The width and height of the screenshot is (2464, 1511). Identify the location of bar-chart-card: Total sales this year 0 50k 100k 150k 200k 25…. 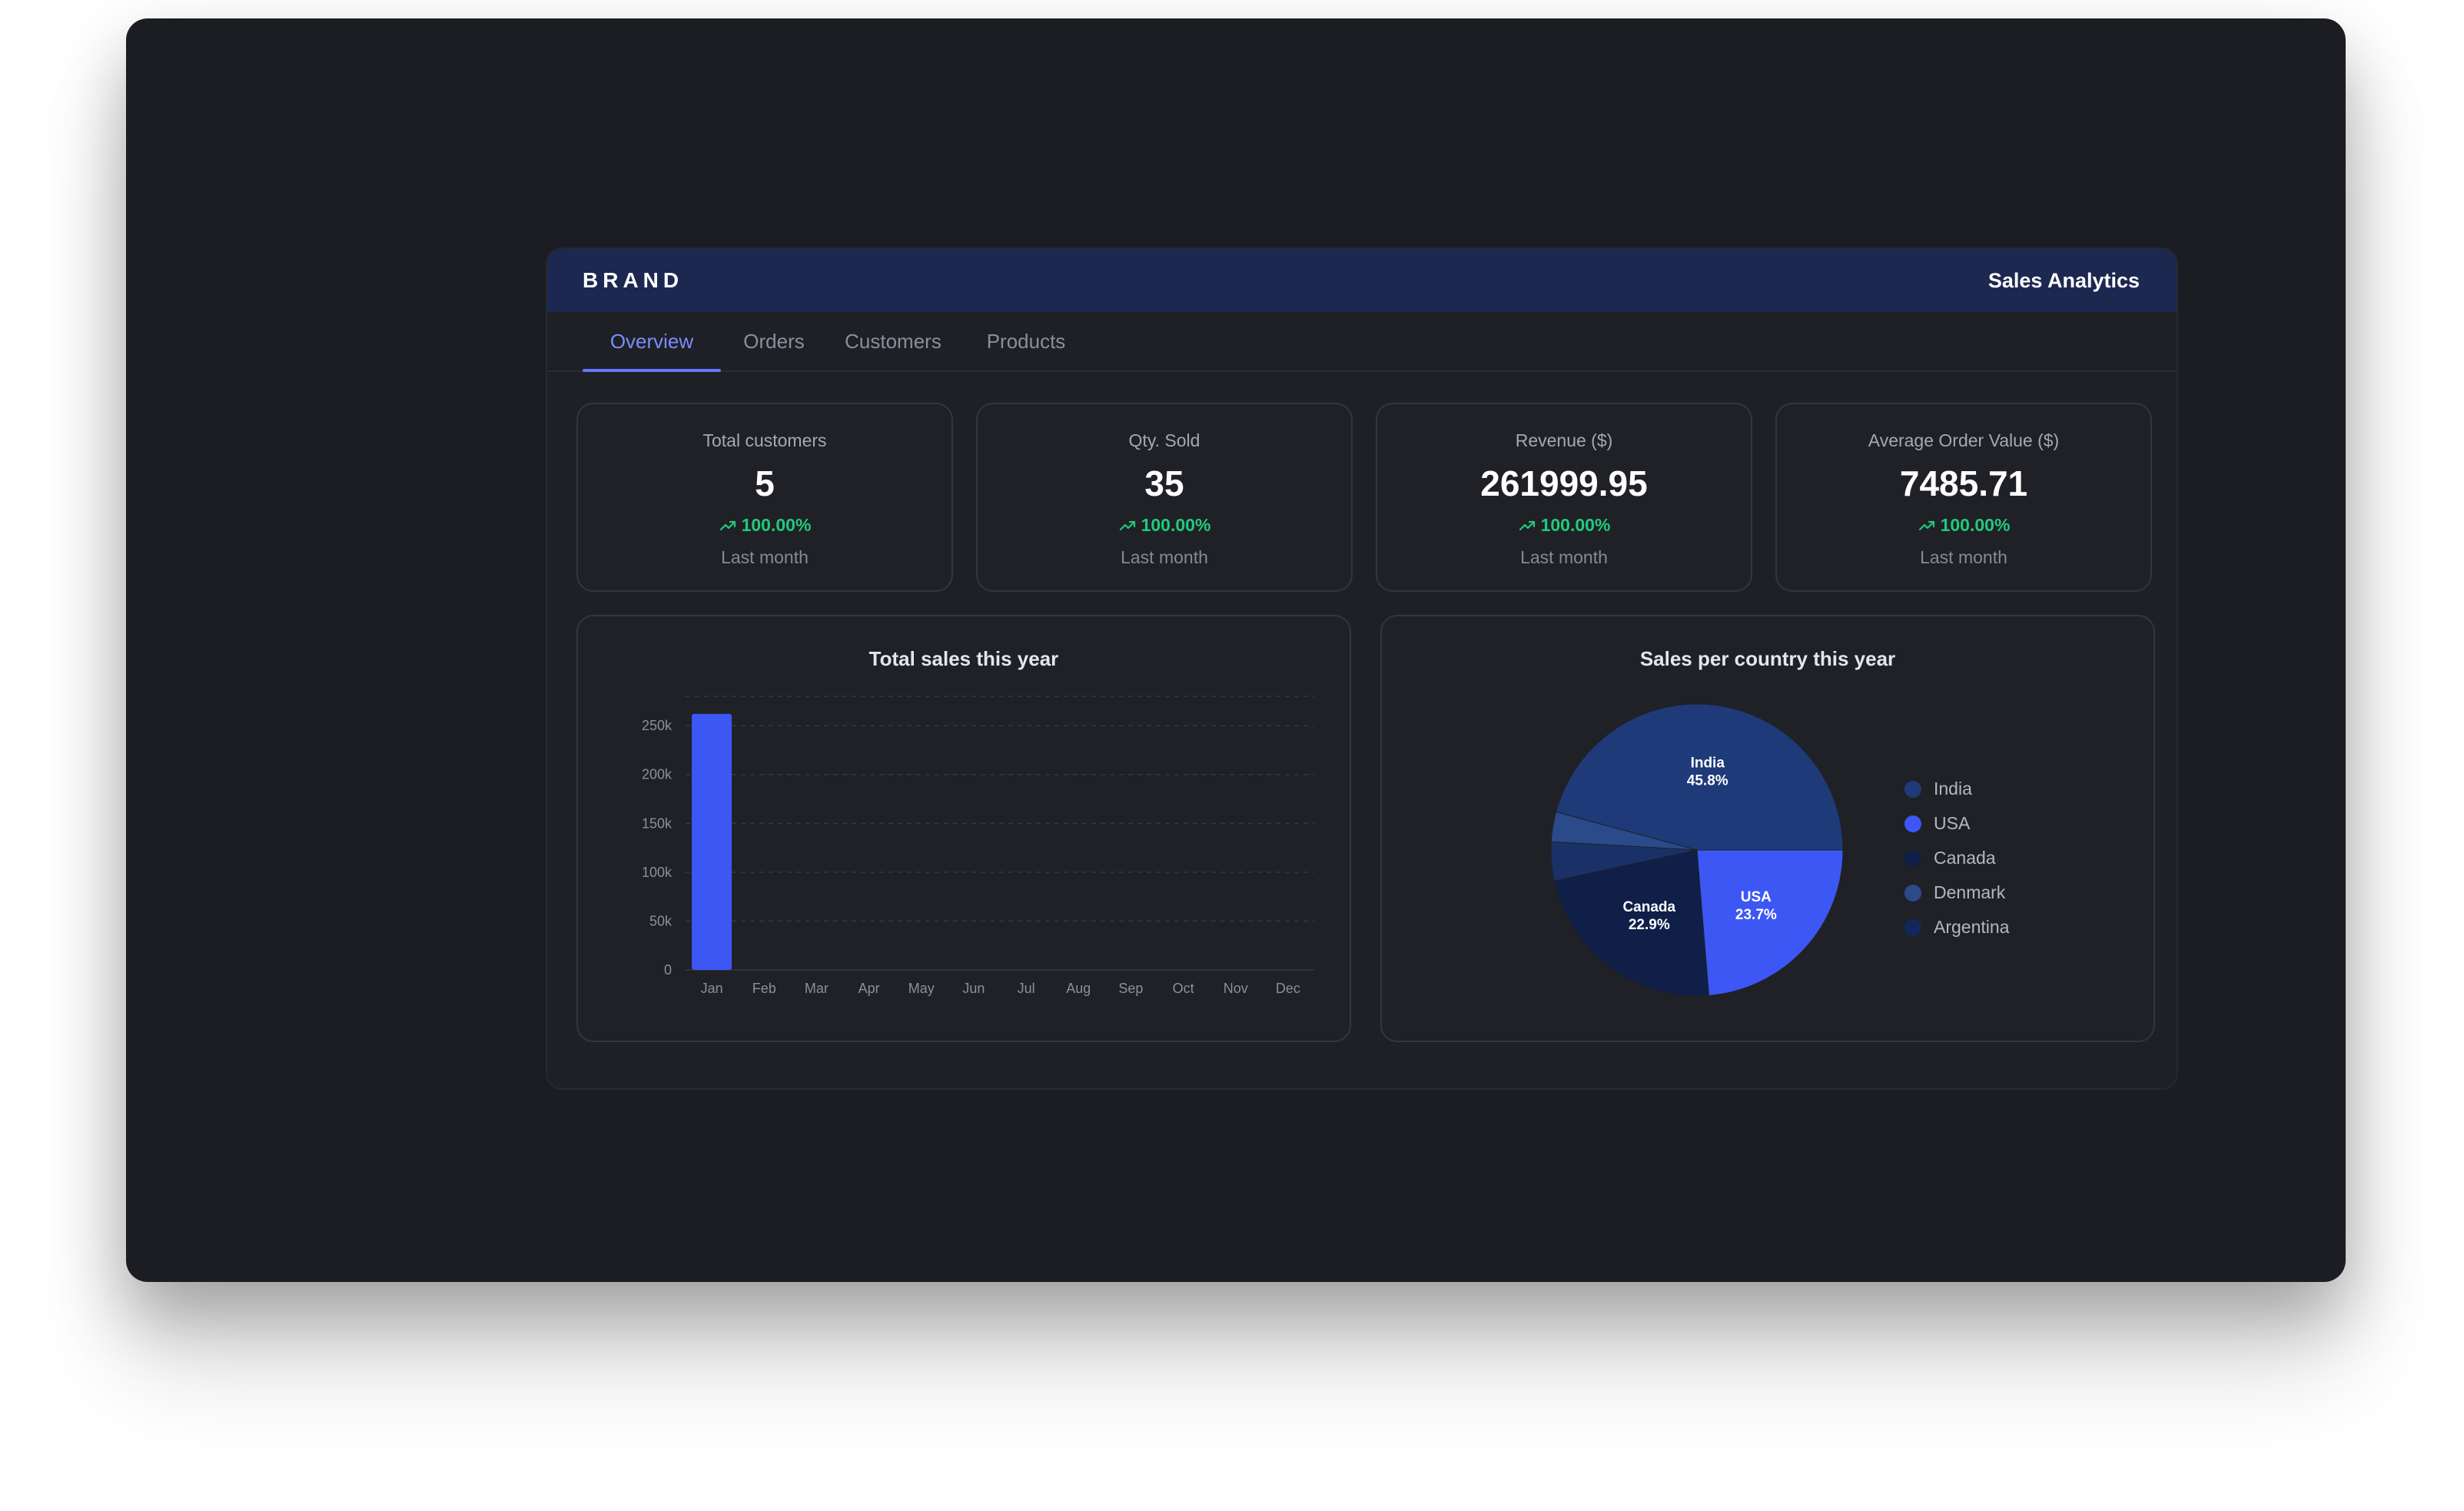
(963, 828).